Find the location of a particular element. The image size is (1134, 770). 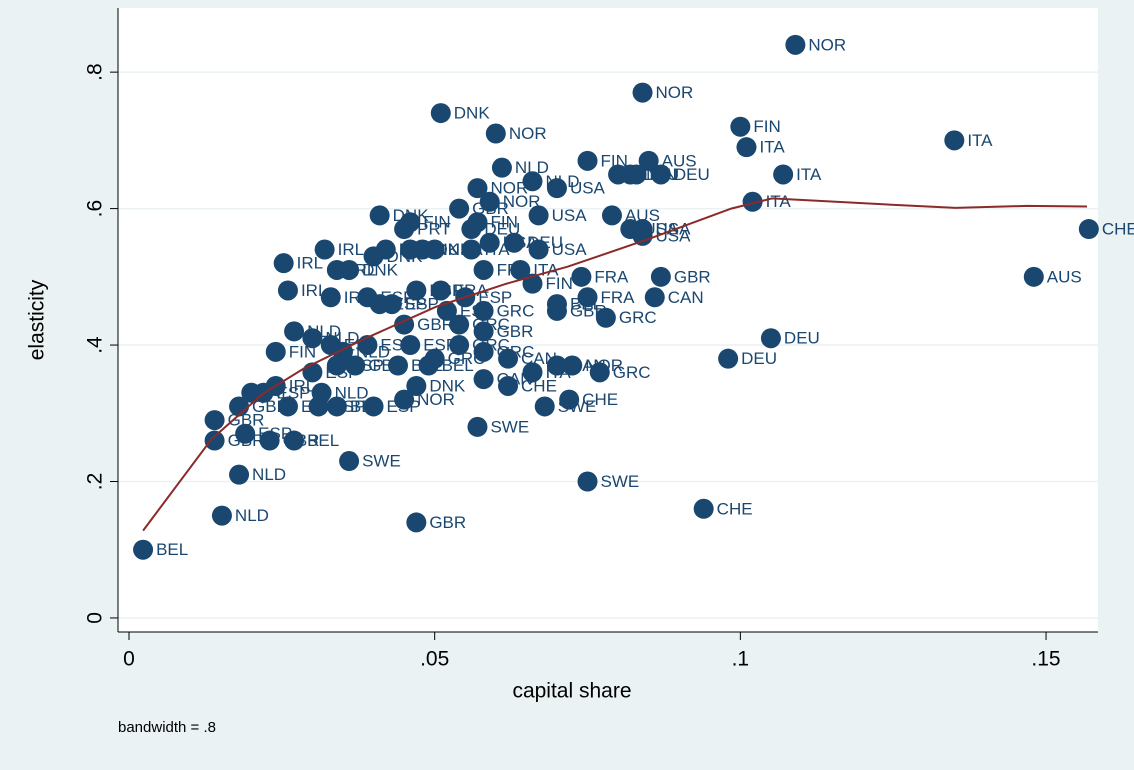

x-axis-label: capital share is located at coordinates (571, 691).